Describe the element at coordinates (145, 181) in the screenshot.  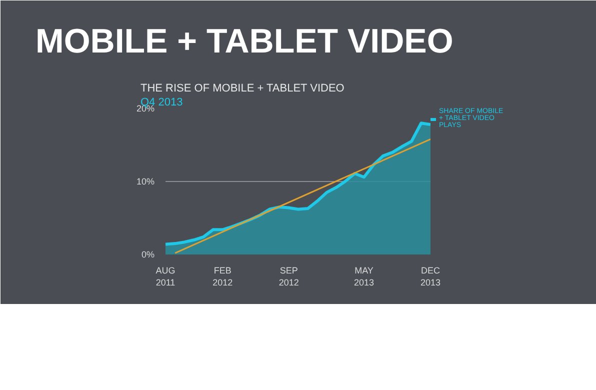
I see `y-tick-label: 10%` at that location.